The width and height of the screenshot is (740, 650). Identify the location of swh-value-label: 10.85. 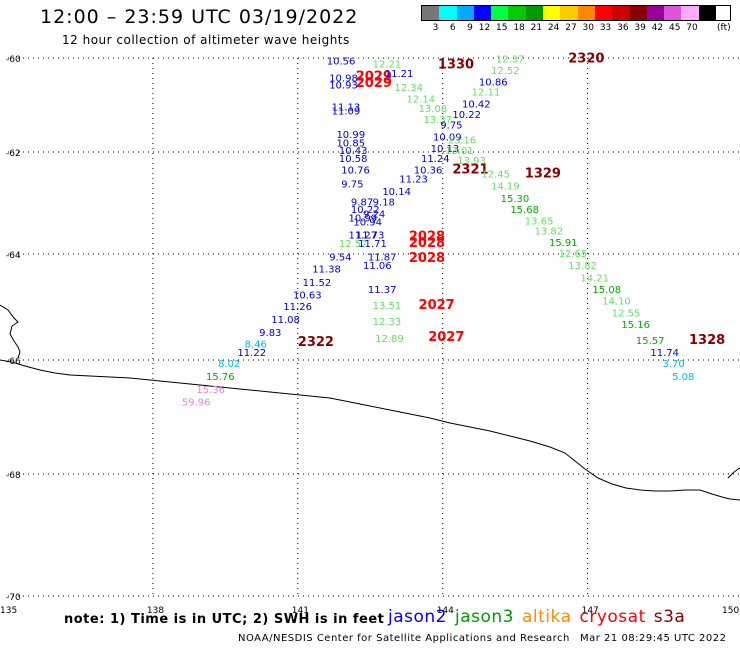
(350, 143).